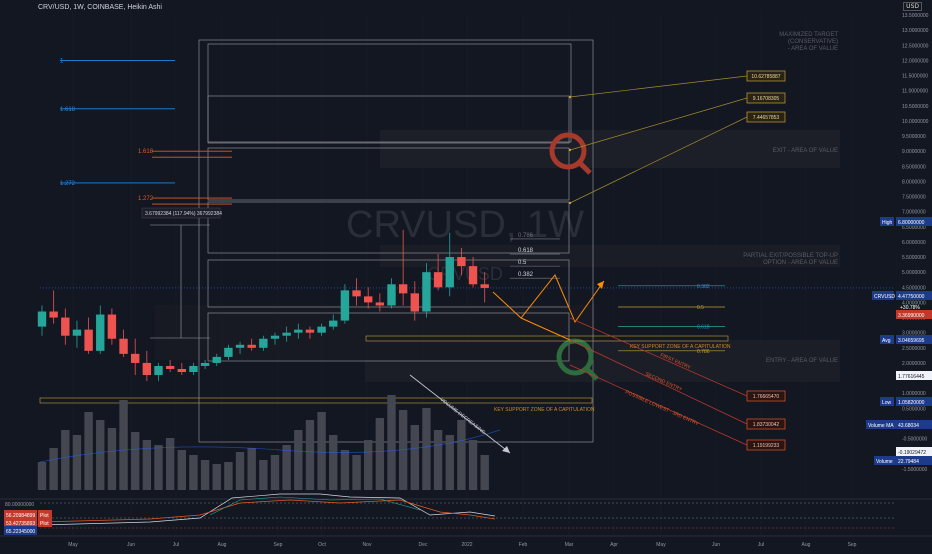  I want to click on rsi-line-green, so click(315, 506).